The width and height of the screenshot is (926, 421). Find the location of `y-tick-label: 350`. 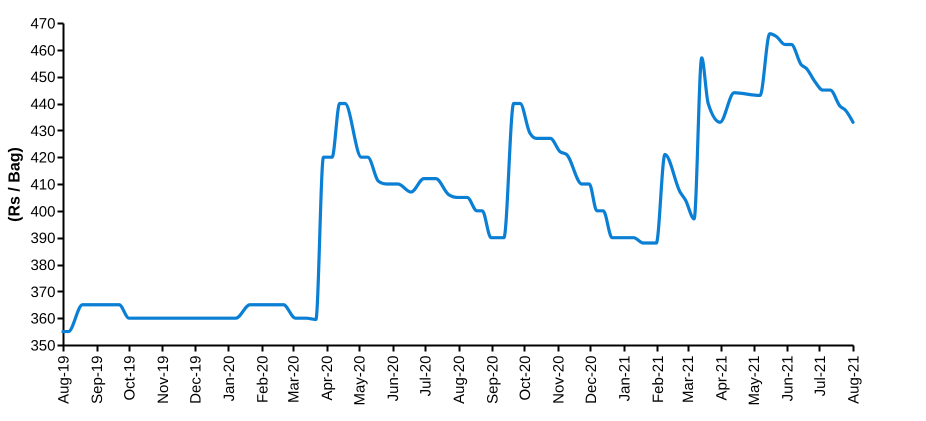

y-tick-label: 350 is located at coordinates (43, 346).